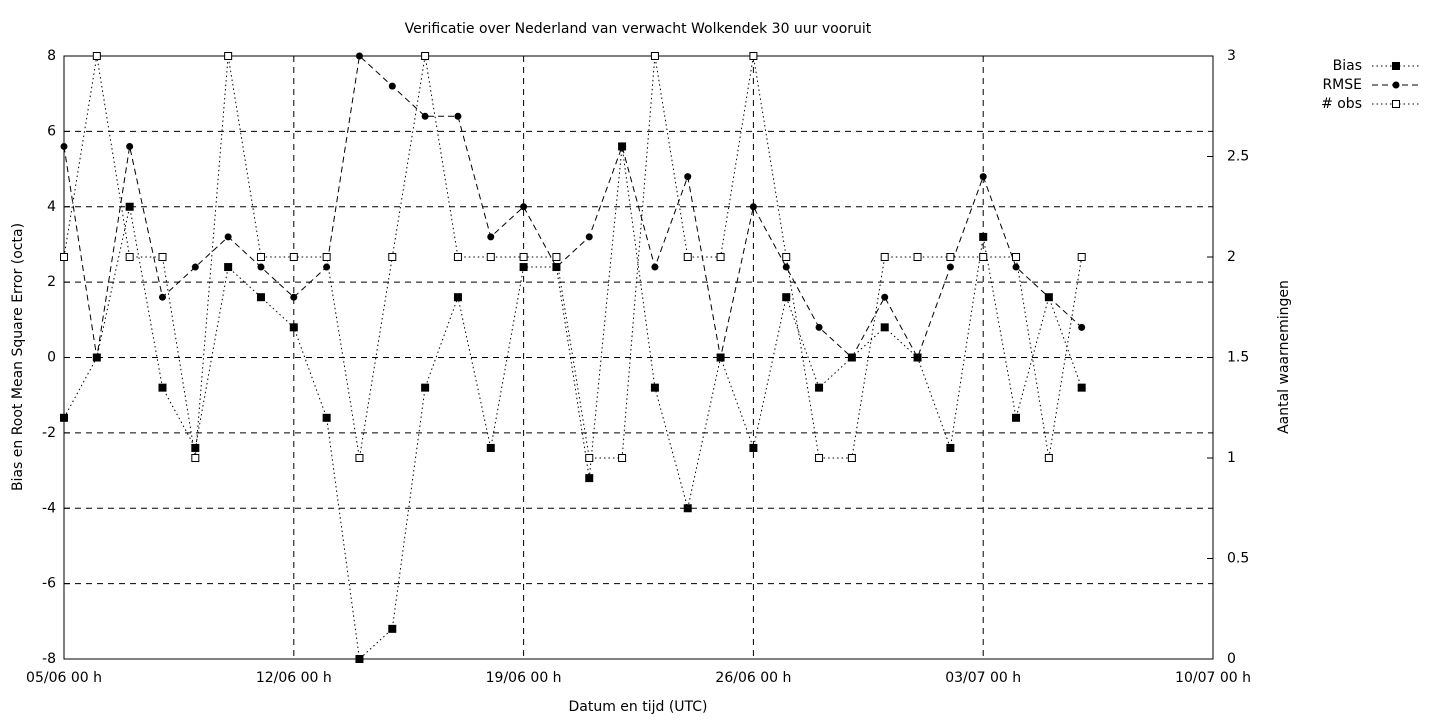 Image resolution: width=1440 pixels, height=720 pixels. Describe the element at coordinates (49, 508) in the screenshot. I see `y-tick-label: -4` at that location.